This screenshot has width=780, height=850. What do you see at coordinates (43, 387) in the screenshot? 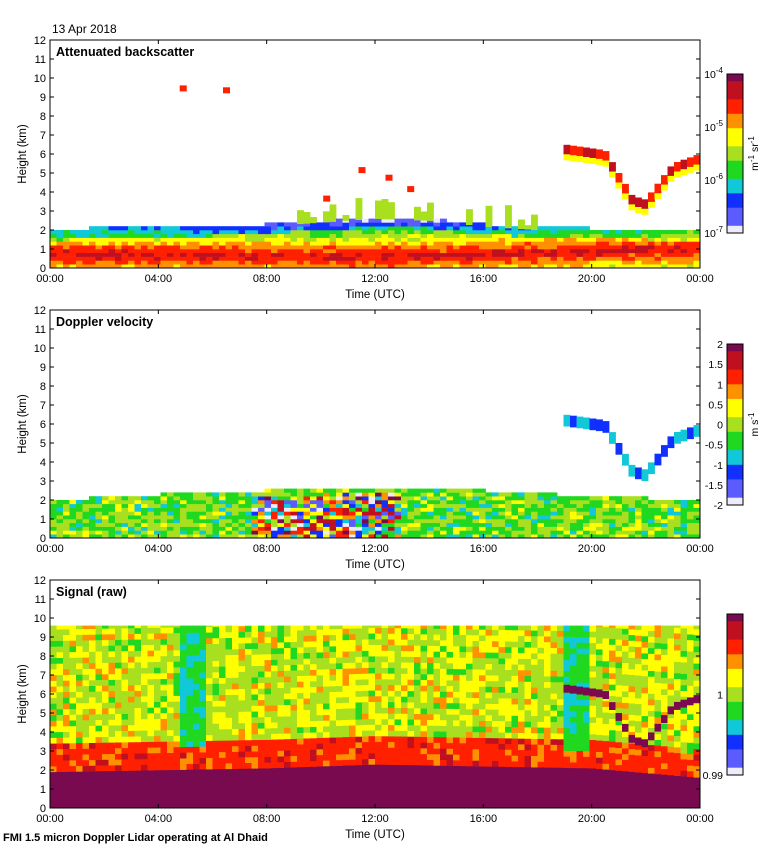
I see `y-tick-label: 8` at bounding box center [43, 387].